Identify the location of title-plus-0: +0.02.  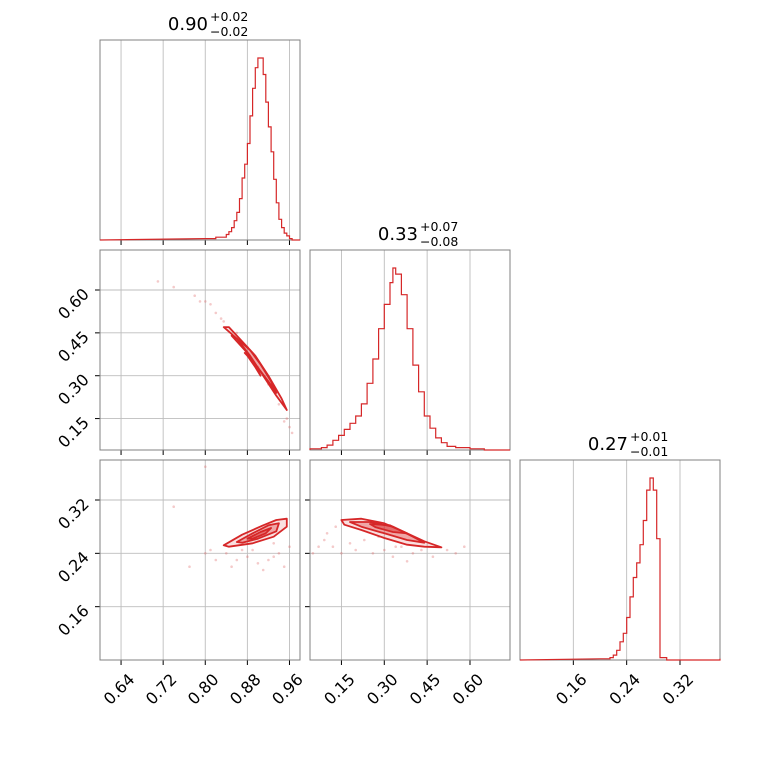
(229, 16).